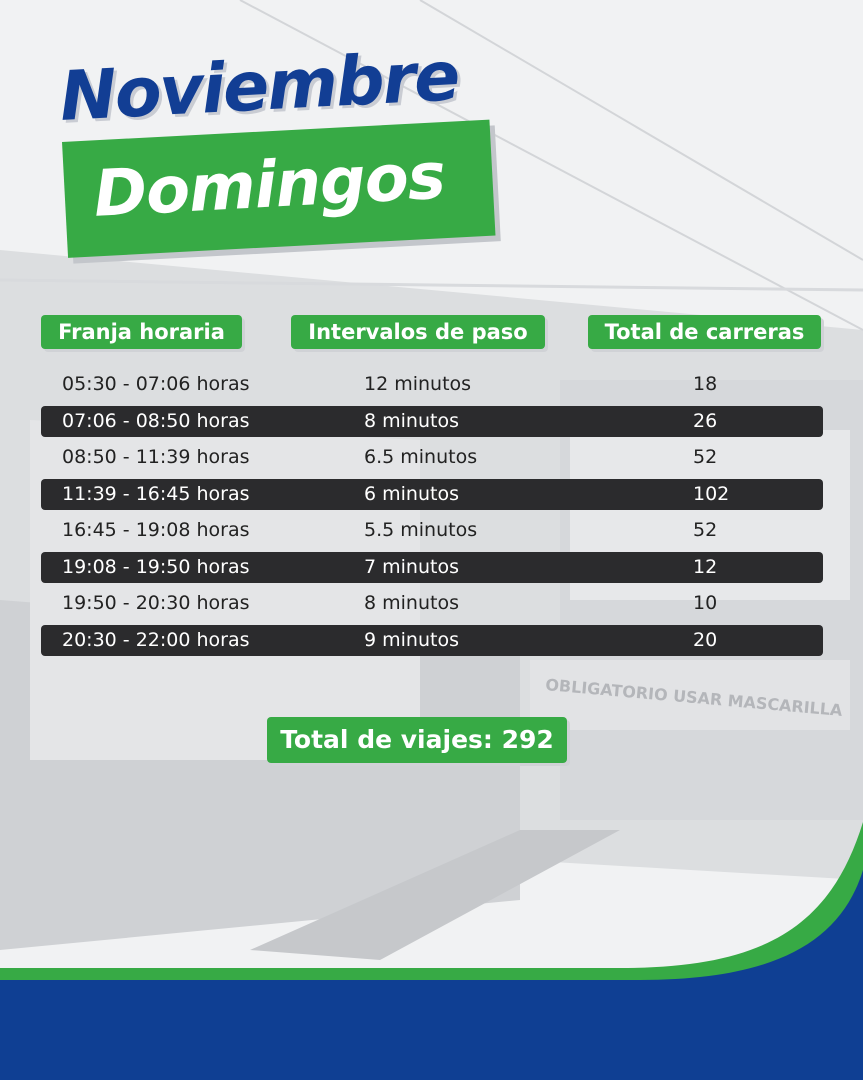  What do you see at coordinates (411, 639) in the screenshot?
I see `interval-cell: 9 minutos` at bounding box center [411, 639].